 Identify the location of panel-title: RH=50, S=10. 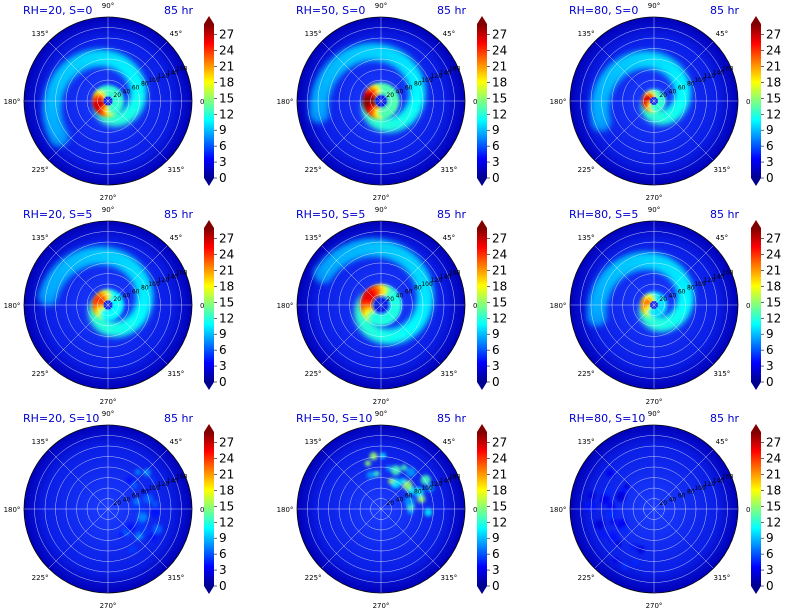
(334, 418).